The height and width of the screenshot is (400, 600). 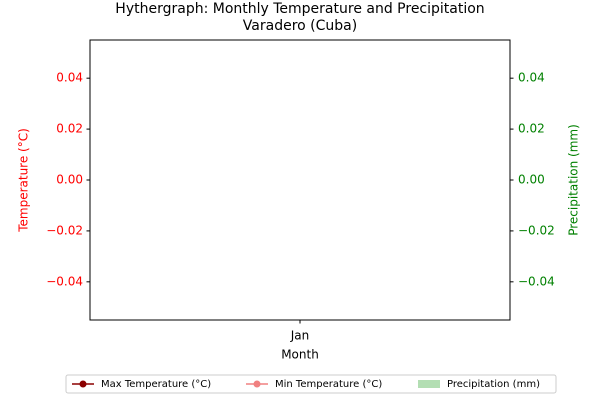 What do you see at coordinates (69, 78) in the screenshot?
I see `y-tick-label: 0.04` at bounding box center [69, 78].